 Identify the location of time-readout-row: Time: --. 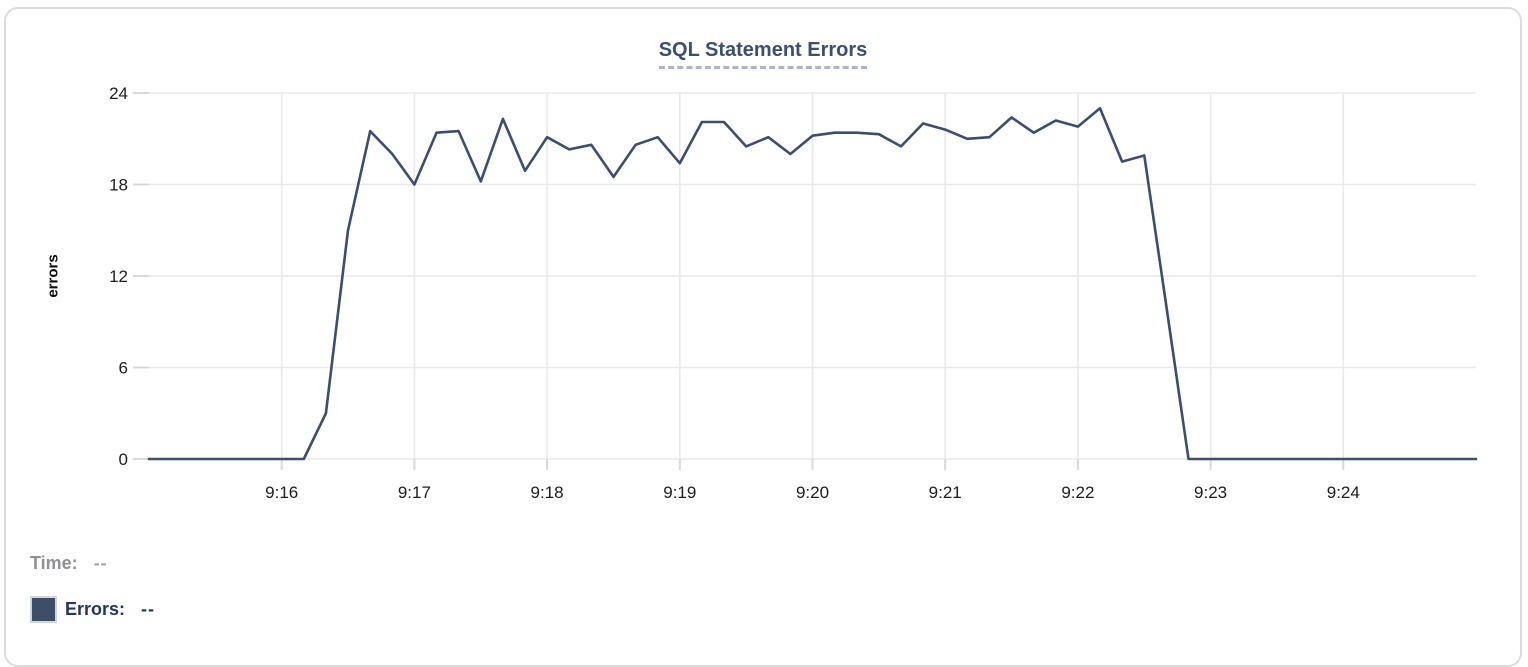
(92, 563).